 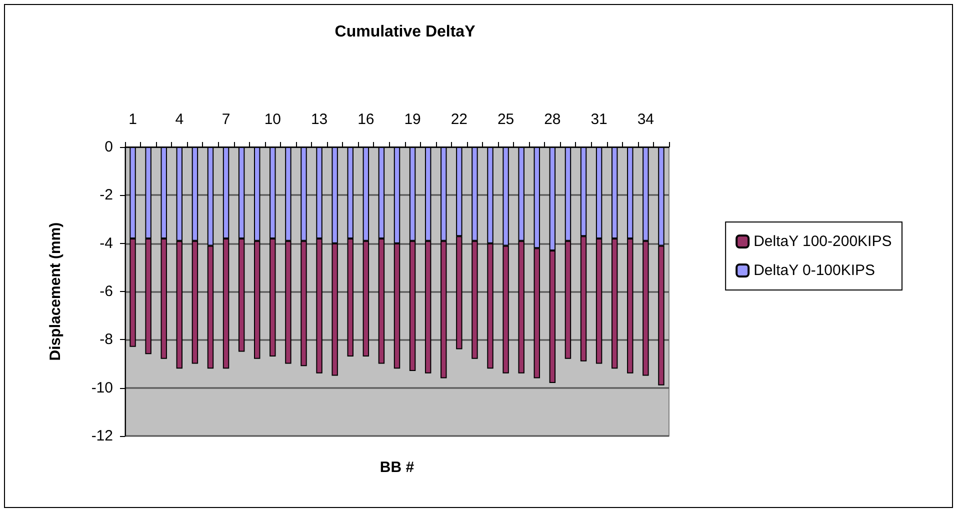 What do you see at coordinates (412, 119) in the screenshot?
I see `x-tick-label: 19` at bounding box center [412, 119].